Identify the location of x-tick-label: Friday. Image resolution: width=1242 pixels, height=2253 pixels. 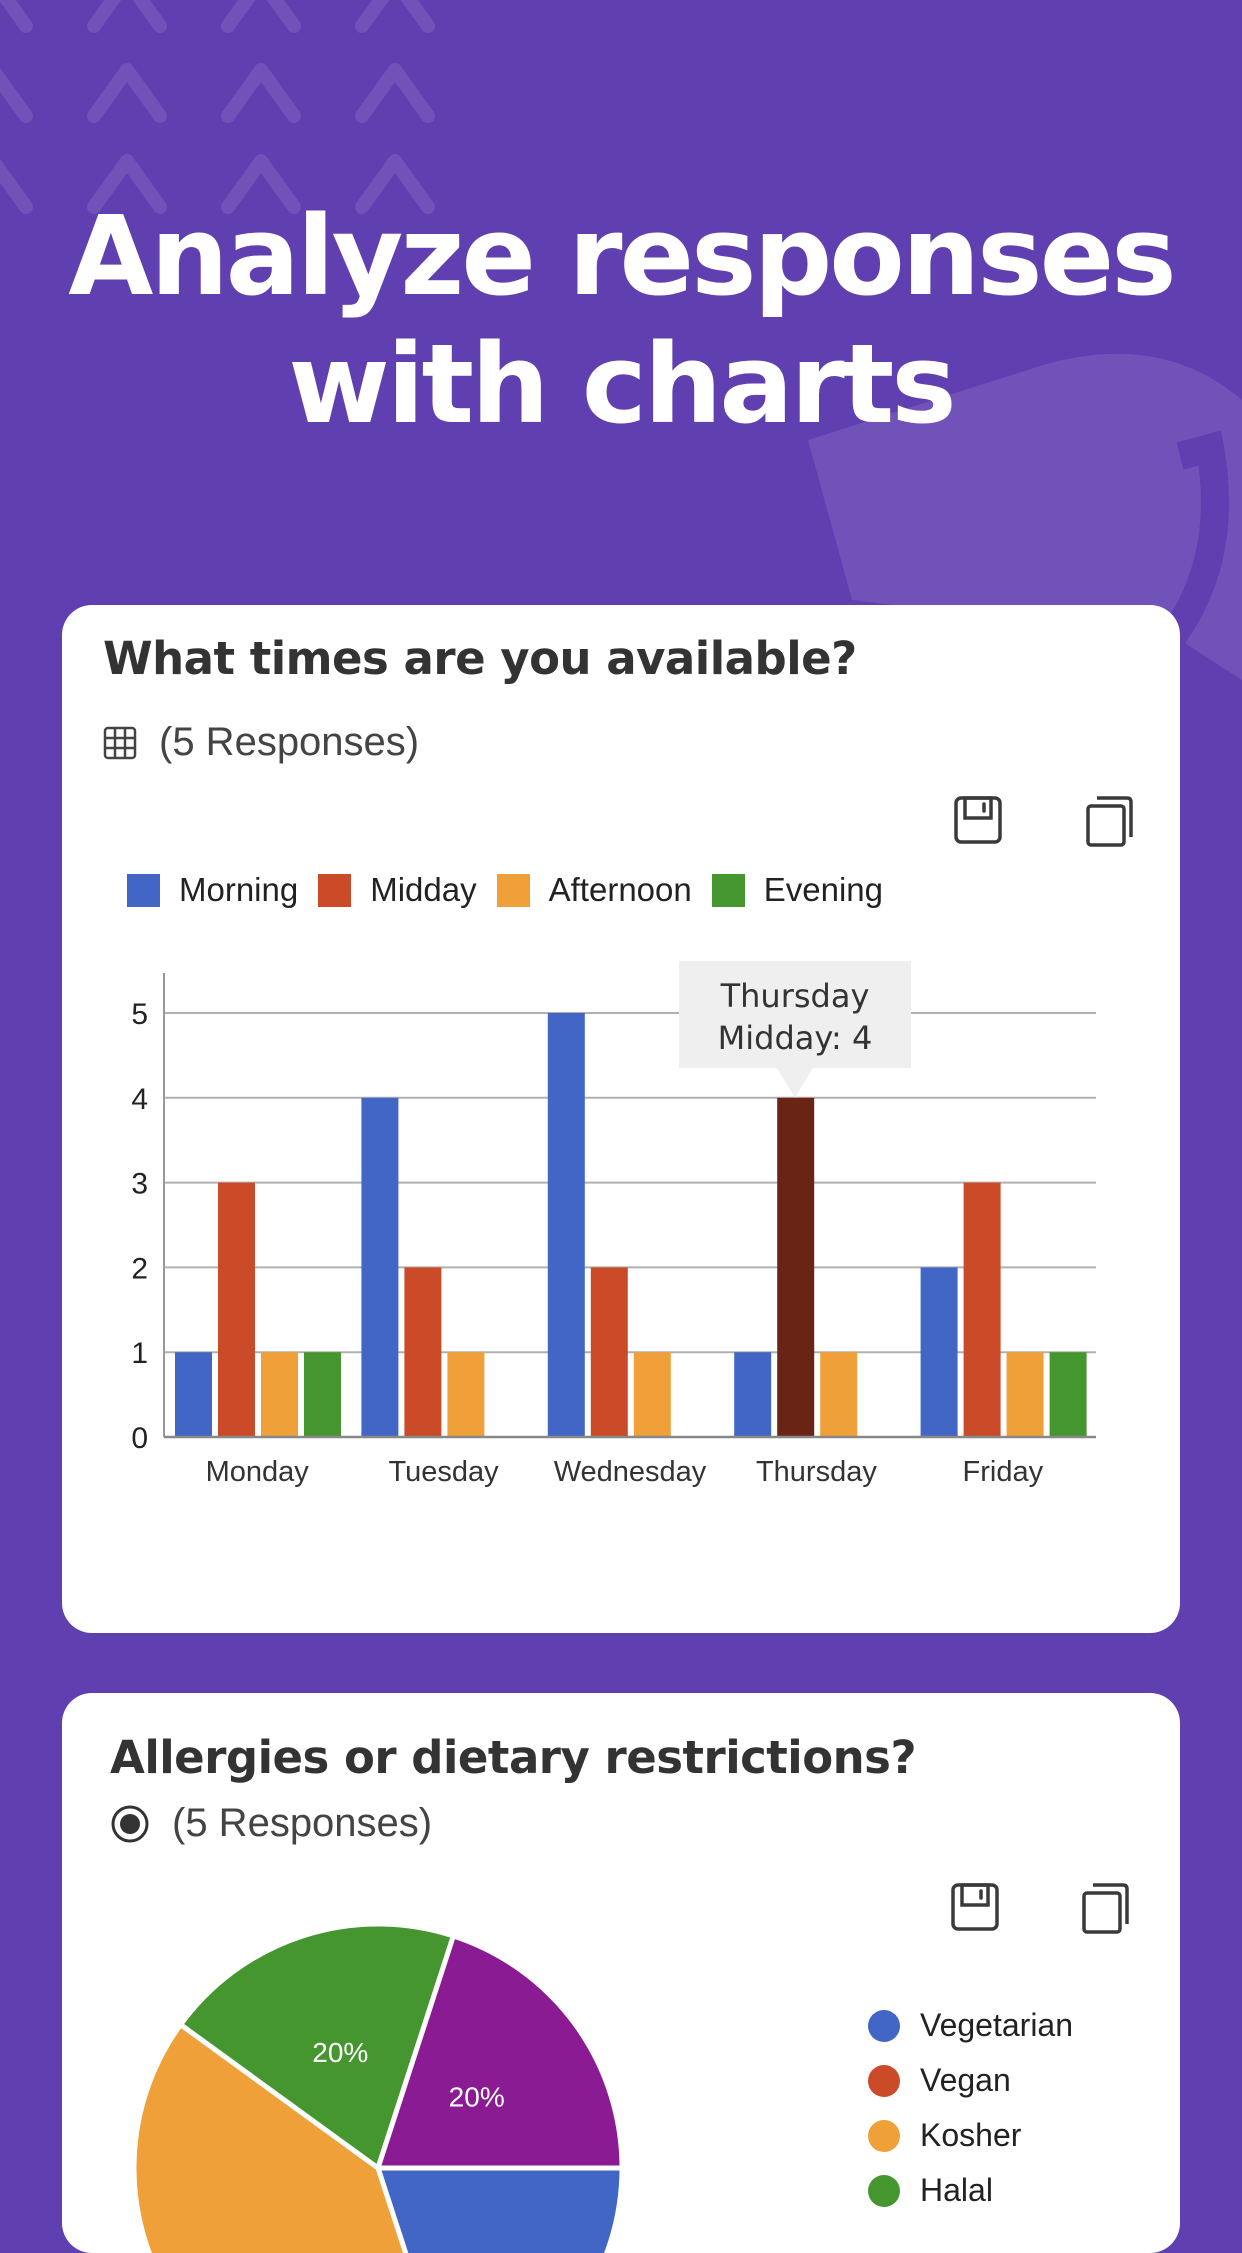
(1003, 1472).